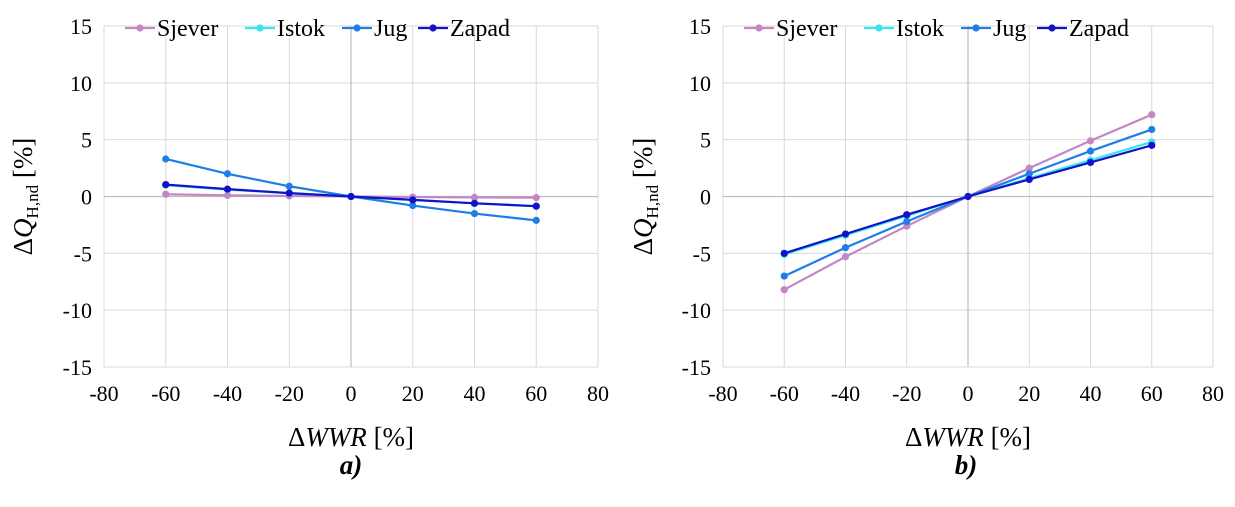 This screenshot has height=507, width=1235. I want to click on panel-label: a), so click(351, 465).